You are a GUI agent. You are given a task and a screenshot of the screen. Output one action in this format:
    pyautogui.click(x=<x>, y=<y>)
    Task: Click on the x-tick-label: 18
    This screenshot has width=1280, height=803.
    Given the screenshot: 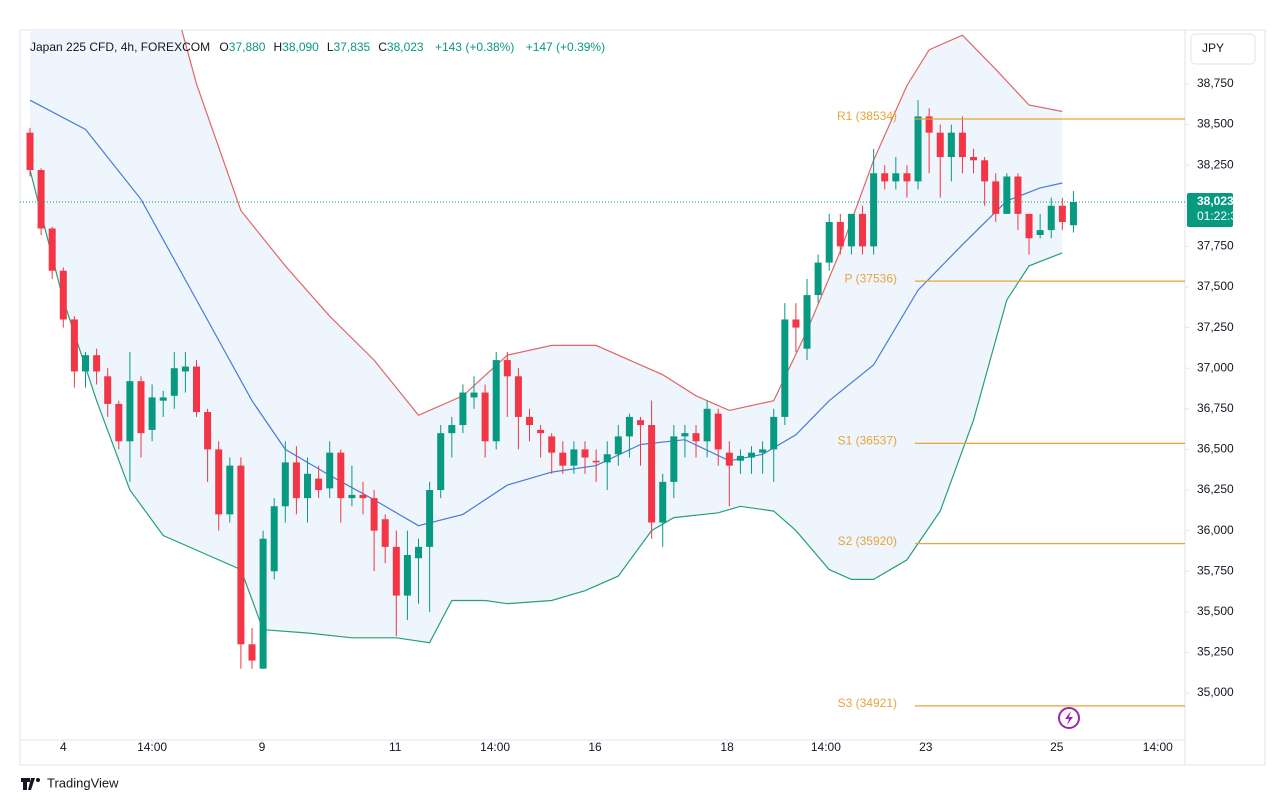 What is the action you would take?
    pyautogui.click(x=727, y=747)
    